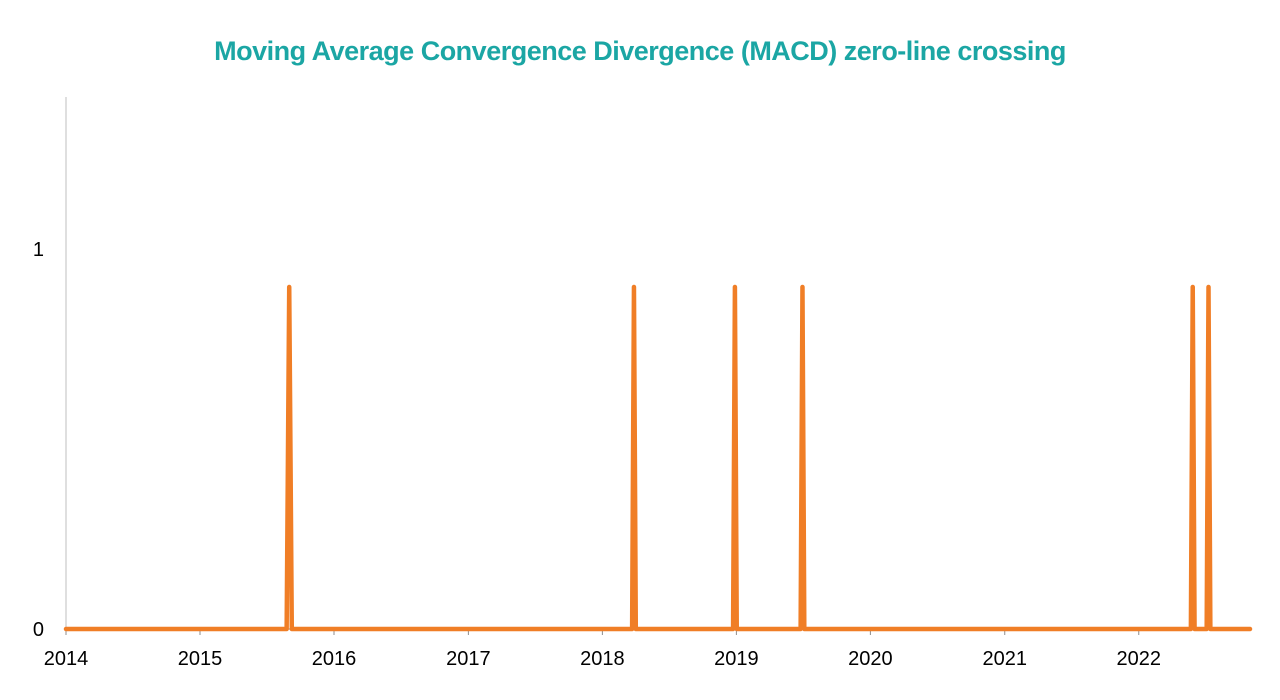 The height and width of the screenshot is (700, 1280). Describe the element at coordinates (200, 659) in the screenshot. I see `x-tick-label: 2015` at that location.